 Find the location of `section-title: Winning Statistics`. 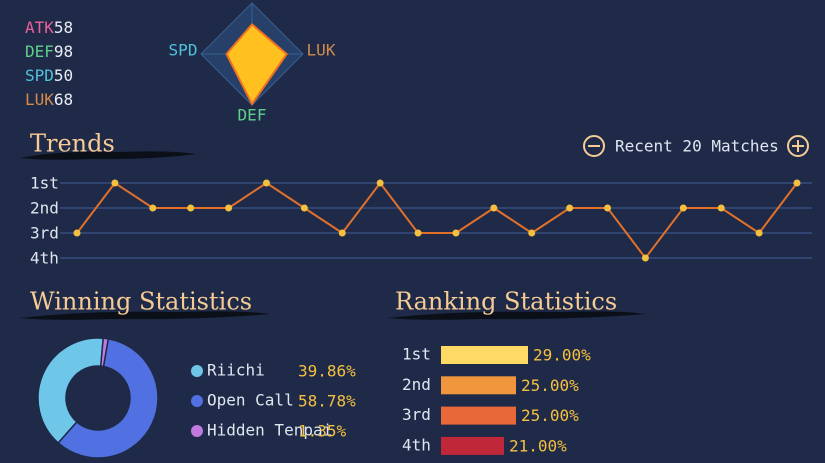

section-title: Winning Statistics is located at coordinates (141, 302).